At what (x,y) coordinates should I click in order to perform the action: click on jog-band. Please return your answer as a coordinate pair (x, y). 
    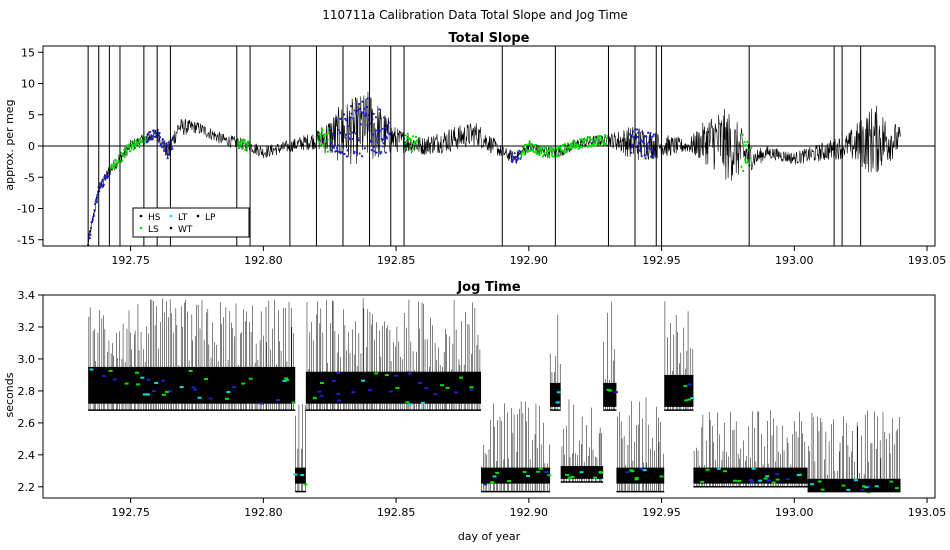
    Looking at the image, I should click on (854, 485).